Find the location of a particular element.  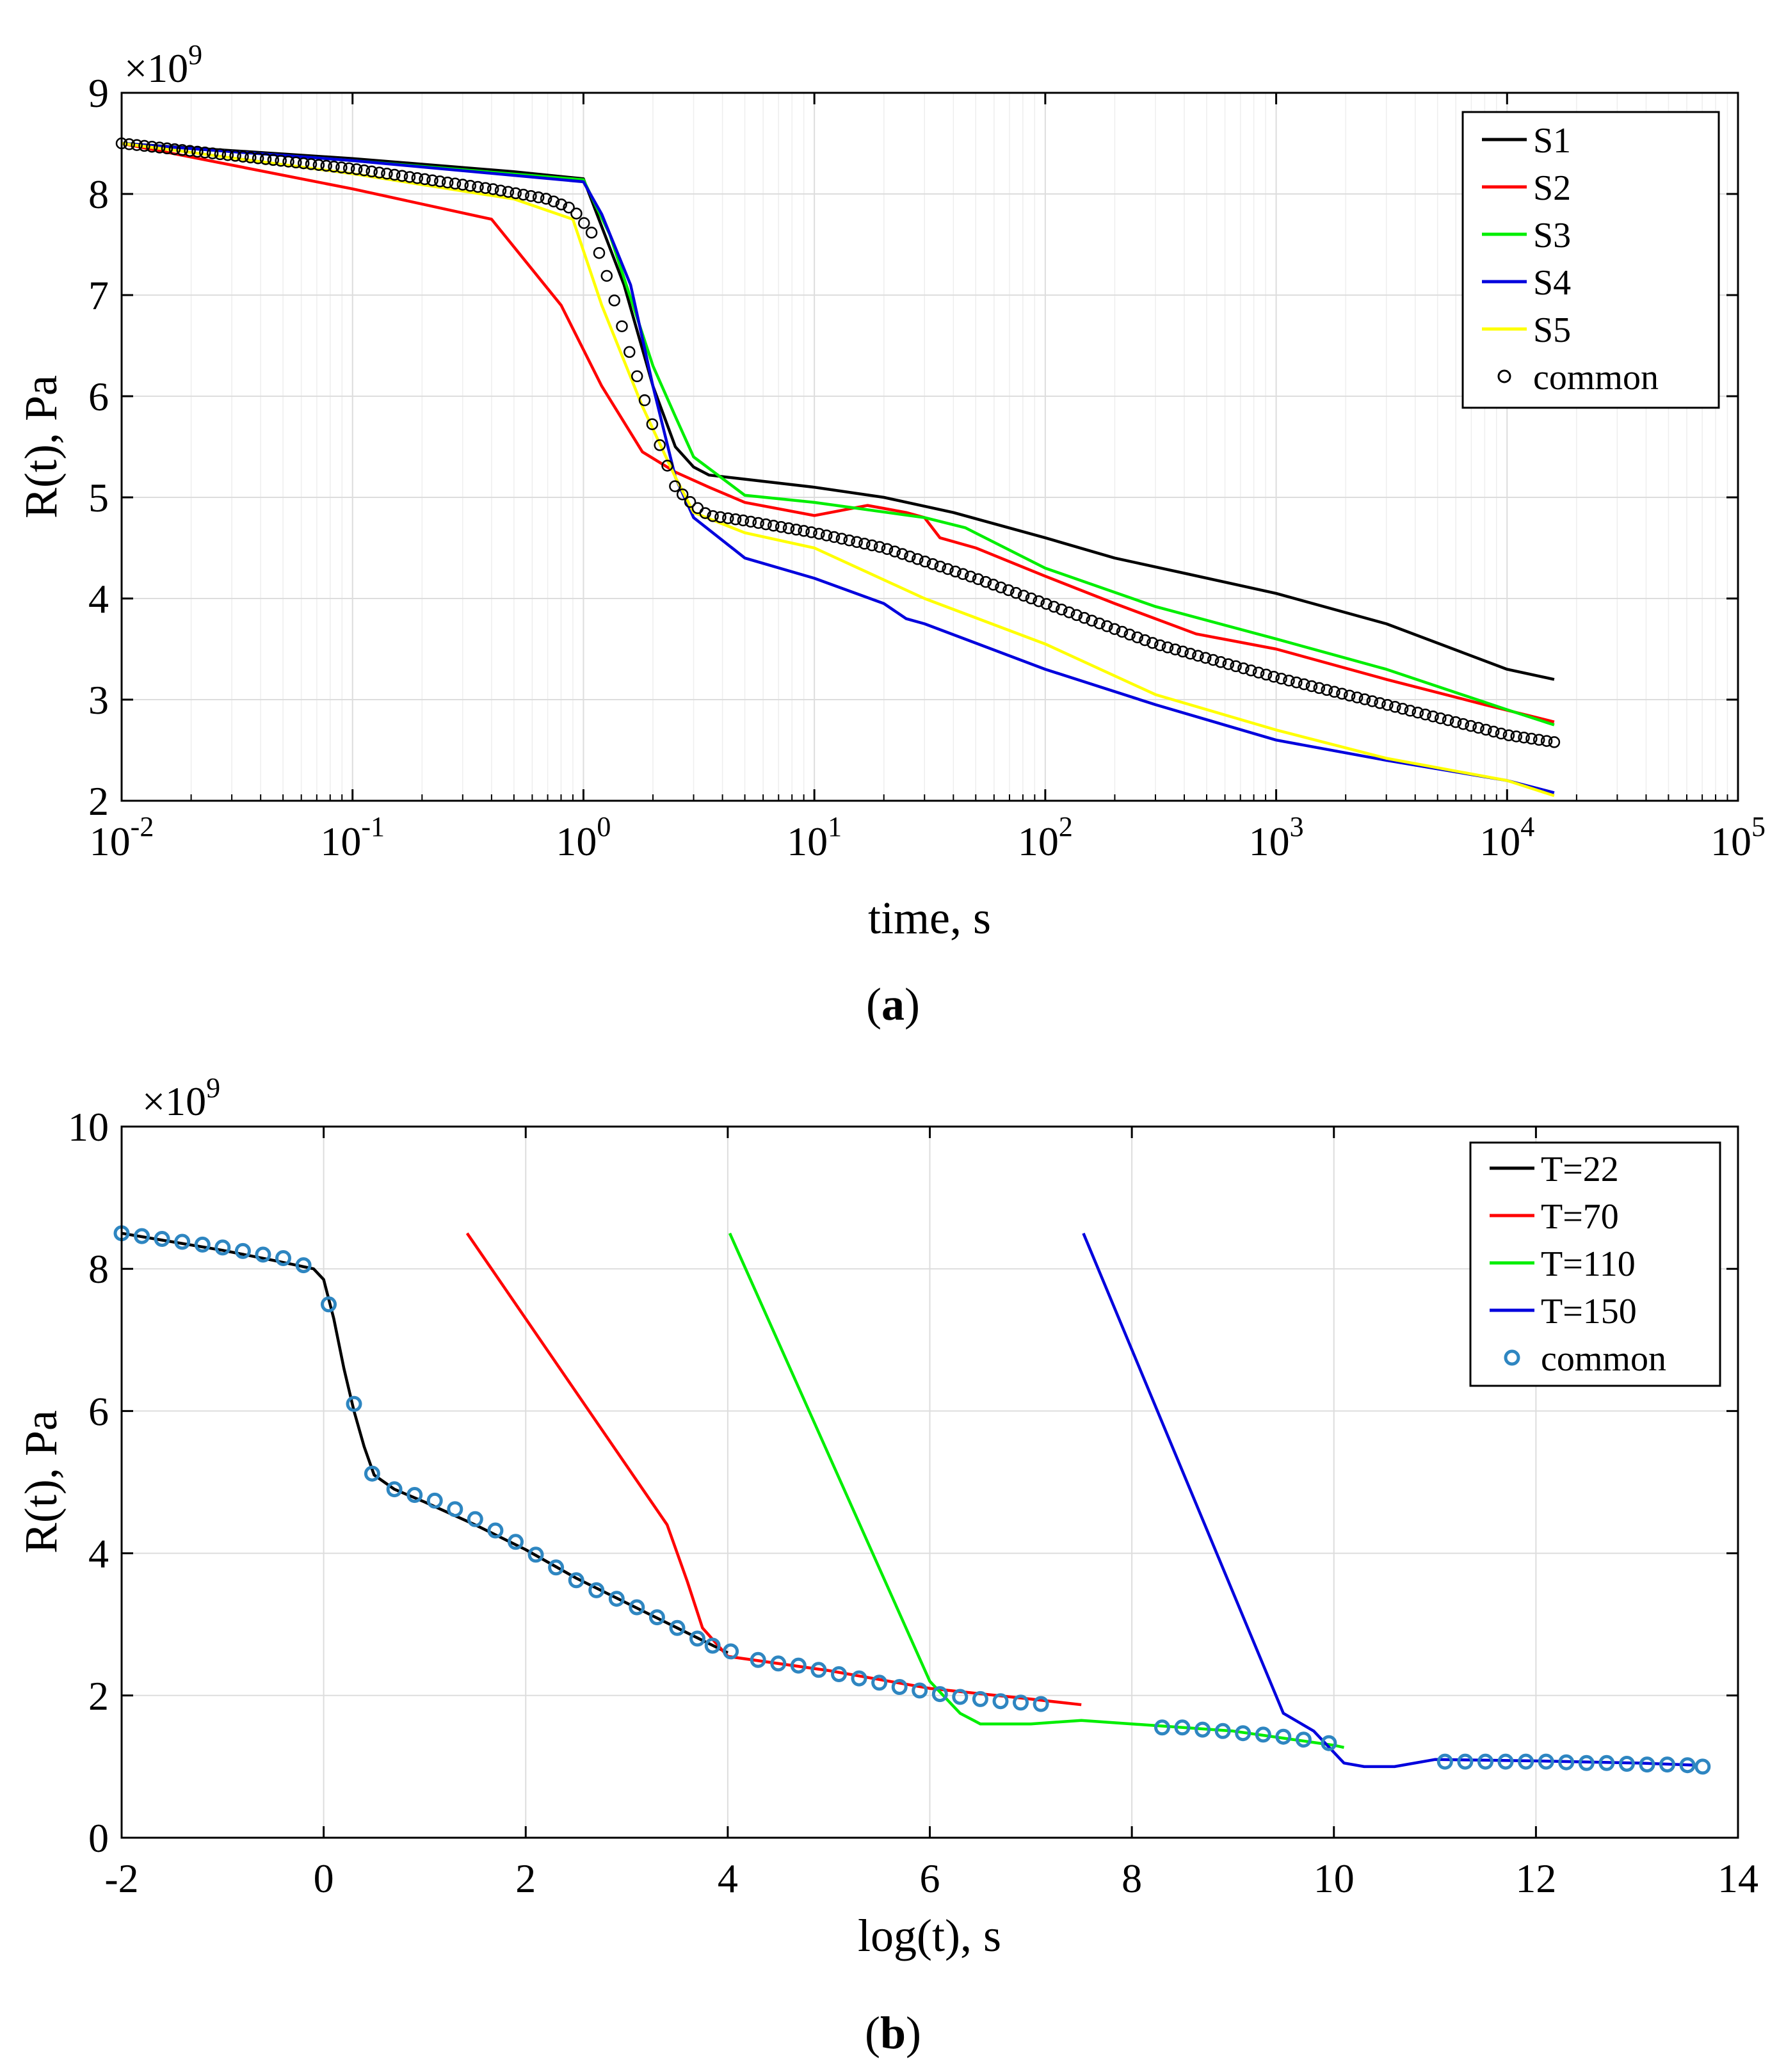

panel-a-legend-box is located at coordinates (1590, 260).